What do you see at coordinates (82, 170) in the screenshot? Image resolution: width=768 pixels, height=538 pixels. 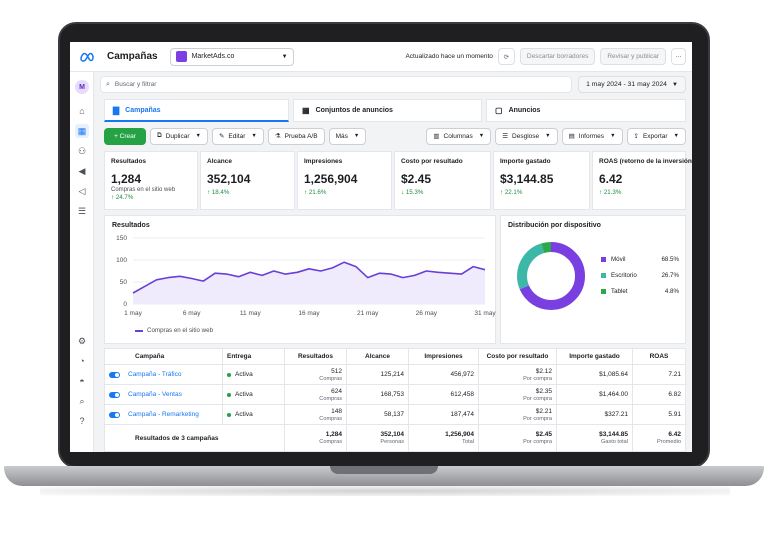 I see `megaphone-icon: ◀` at bounding box center [82, 170].